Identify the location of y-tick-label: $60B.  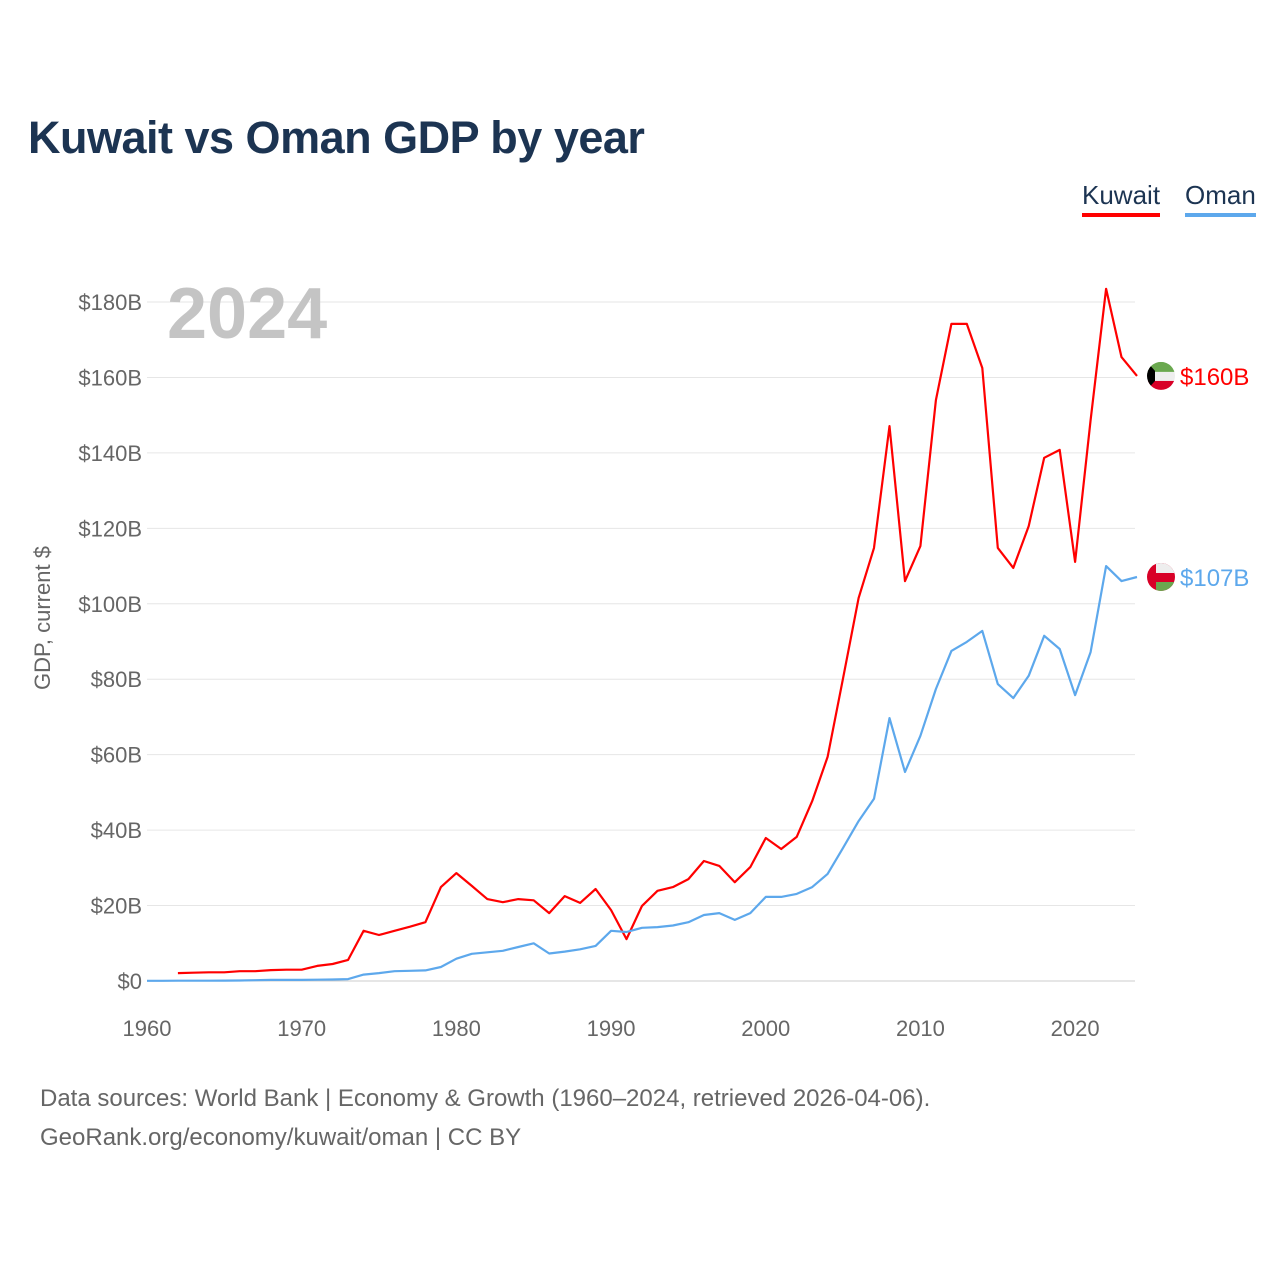
(116, 755).